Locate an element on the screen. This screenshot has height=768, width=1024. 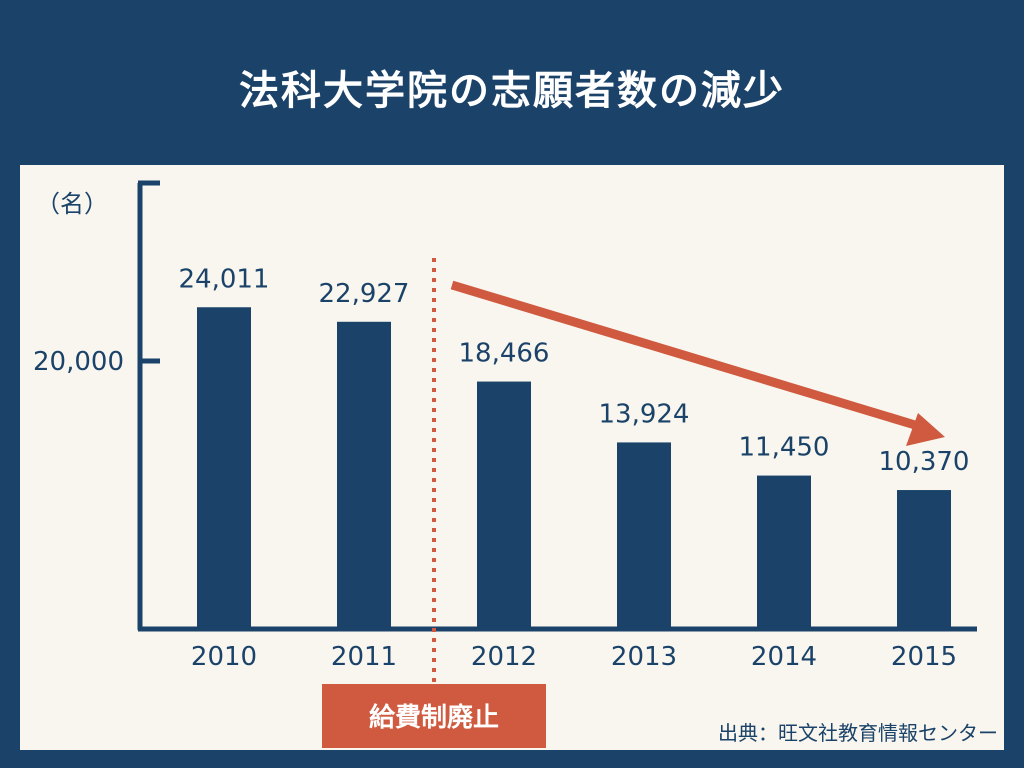
value-label-2010: 24,011 is located at coordinates (224, 279).